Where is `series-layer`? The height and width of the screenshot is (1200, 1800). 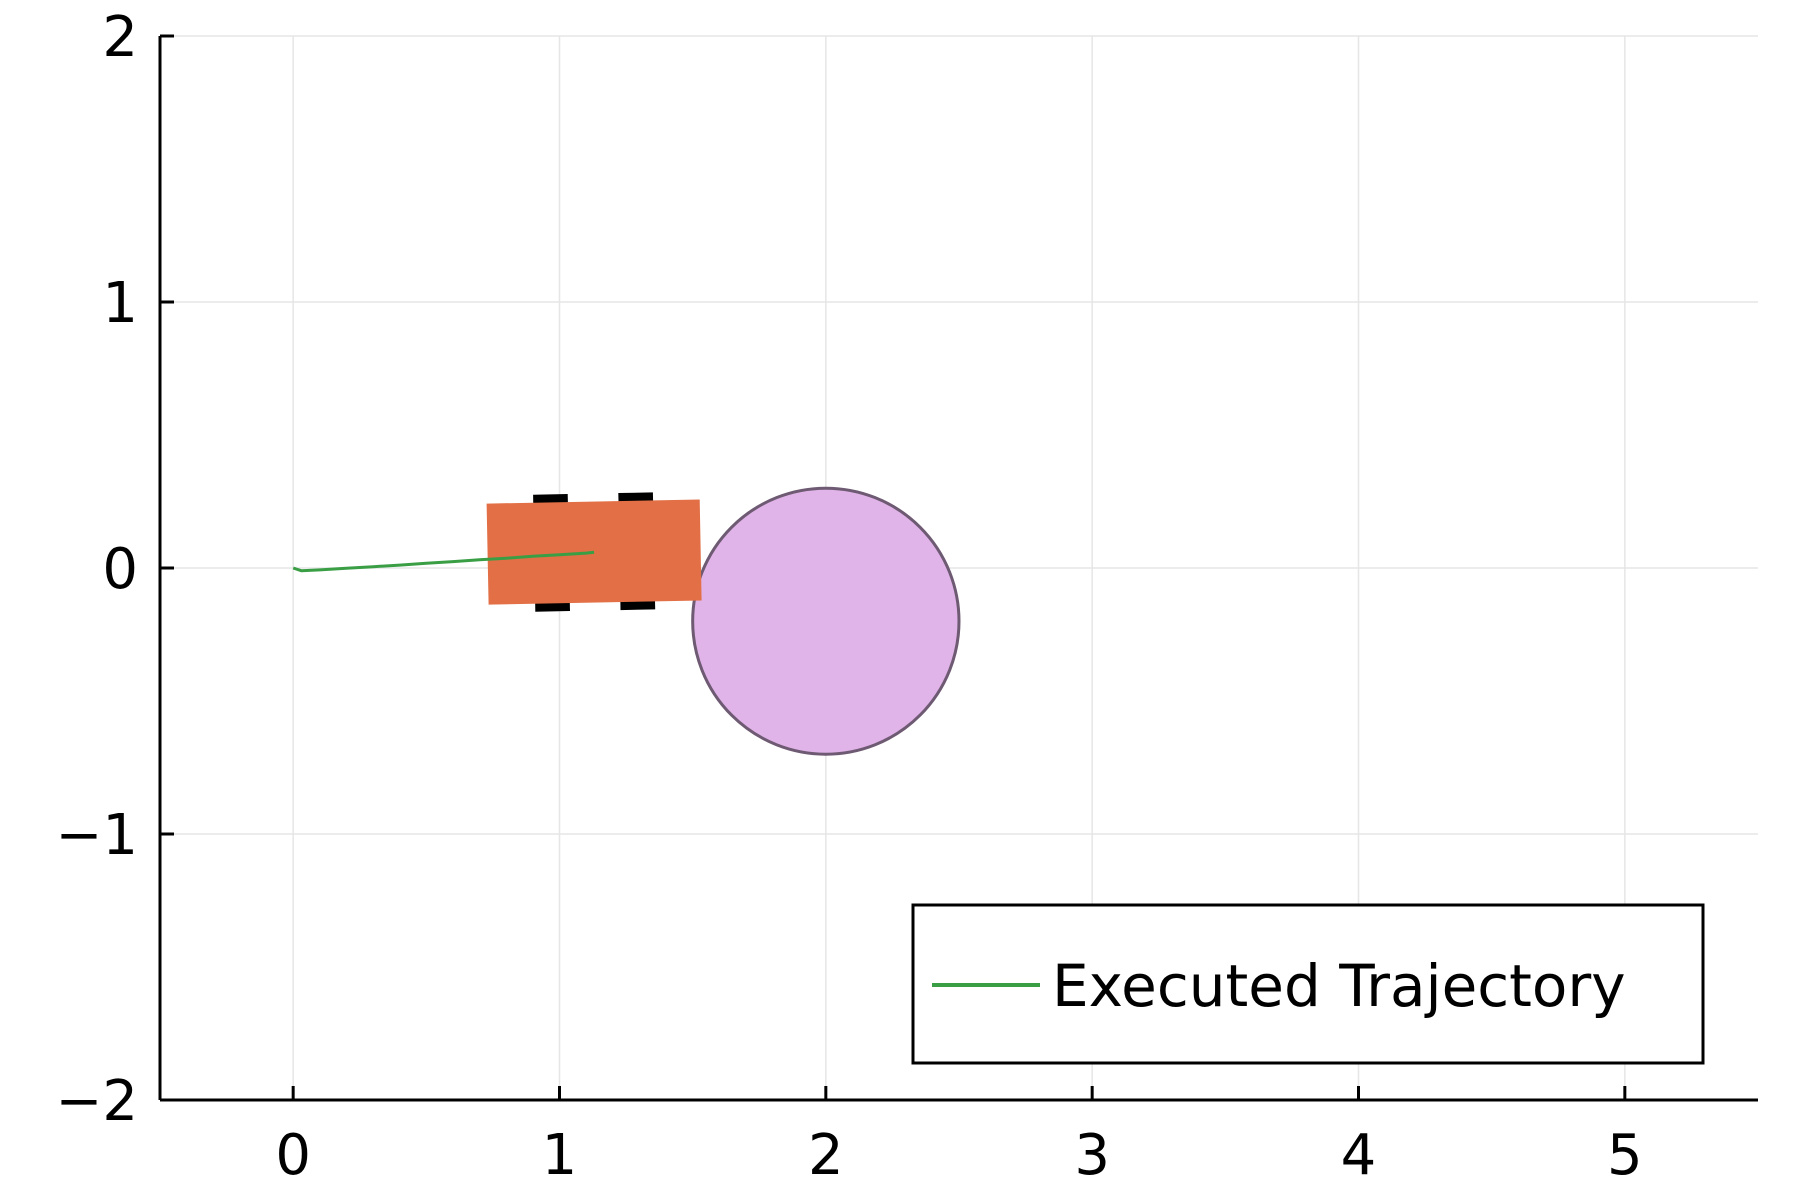
series-layer is located at coordinates (443, 561).